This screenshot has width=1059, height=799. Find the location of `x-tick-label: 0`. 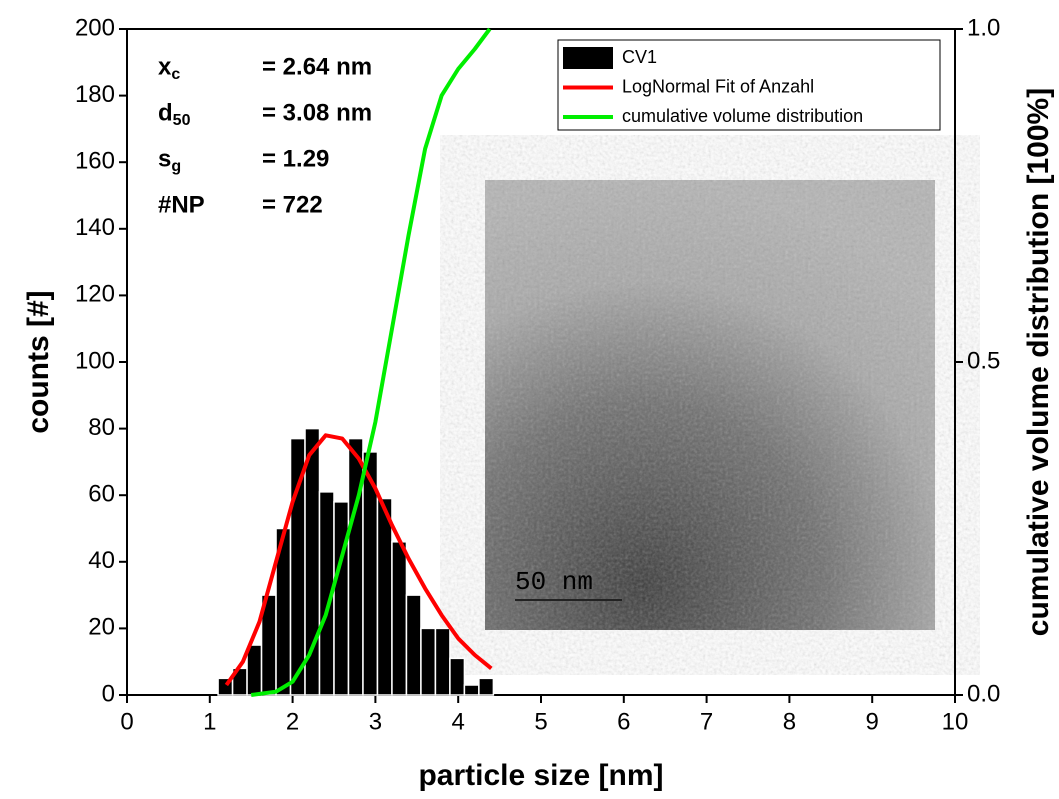

x-tick-label: 0 is located at coordinates (126, 721).